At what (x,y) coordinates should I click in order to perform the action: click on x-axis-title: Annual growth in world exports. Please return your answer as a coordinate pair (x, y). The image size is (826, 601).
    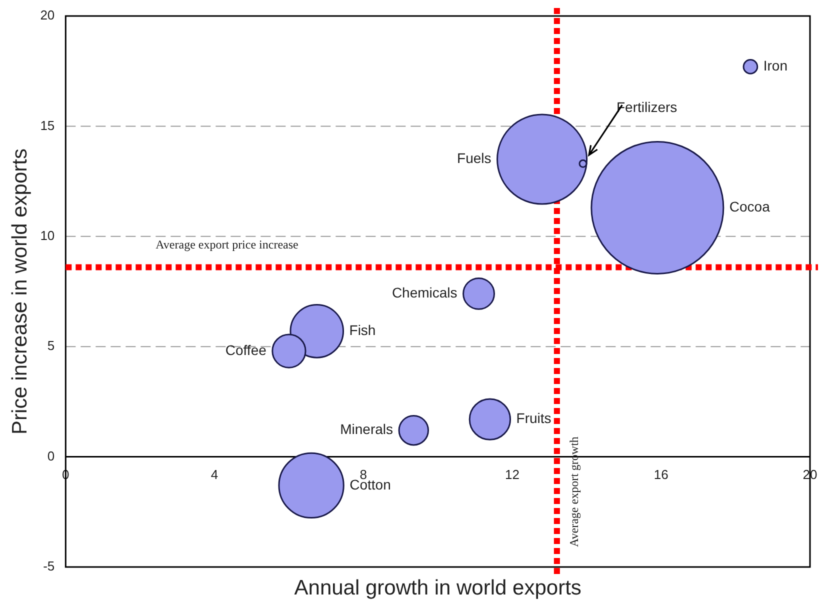
    Looking at the image, I should click on (438, 588).